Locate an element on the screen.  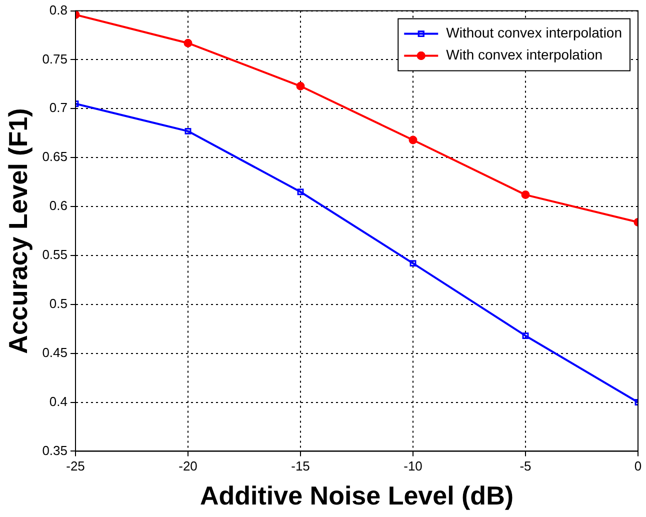
y-tick-label: 0.45 is located at coordinates (55, 352).